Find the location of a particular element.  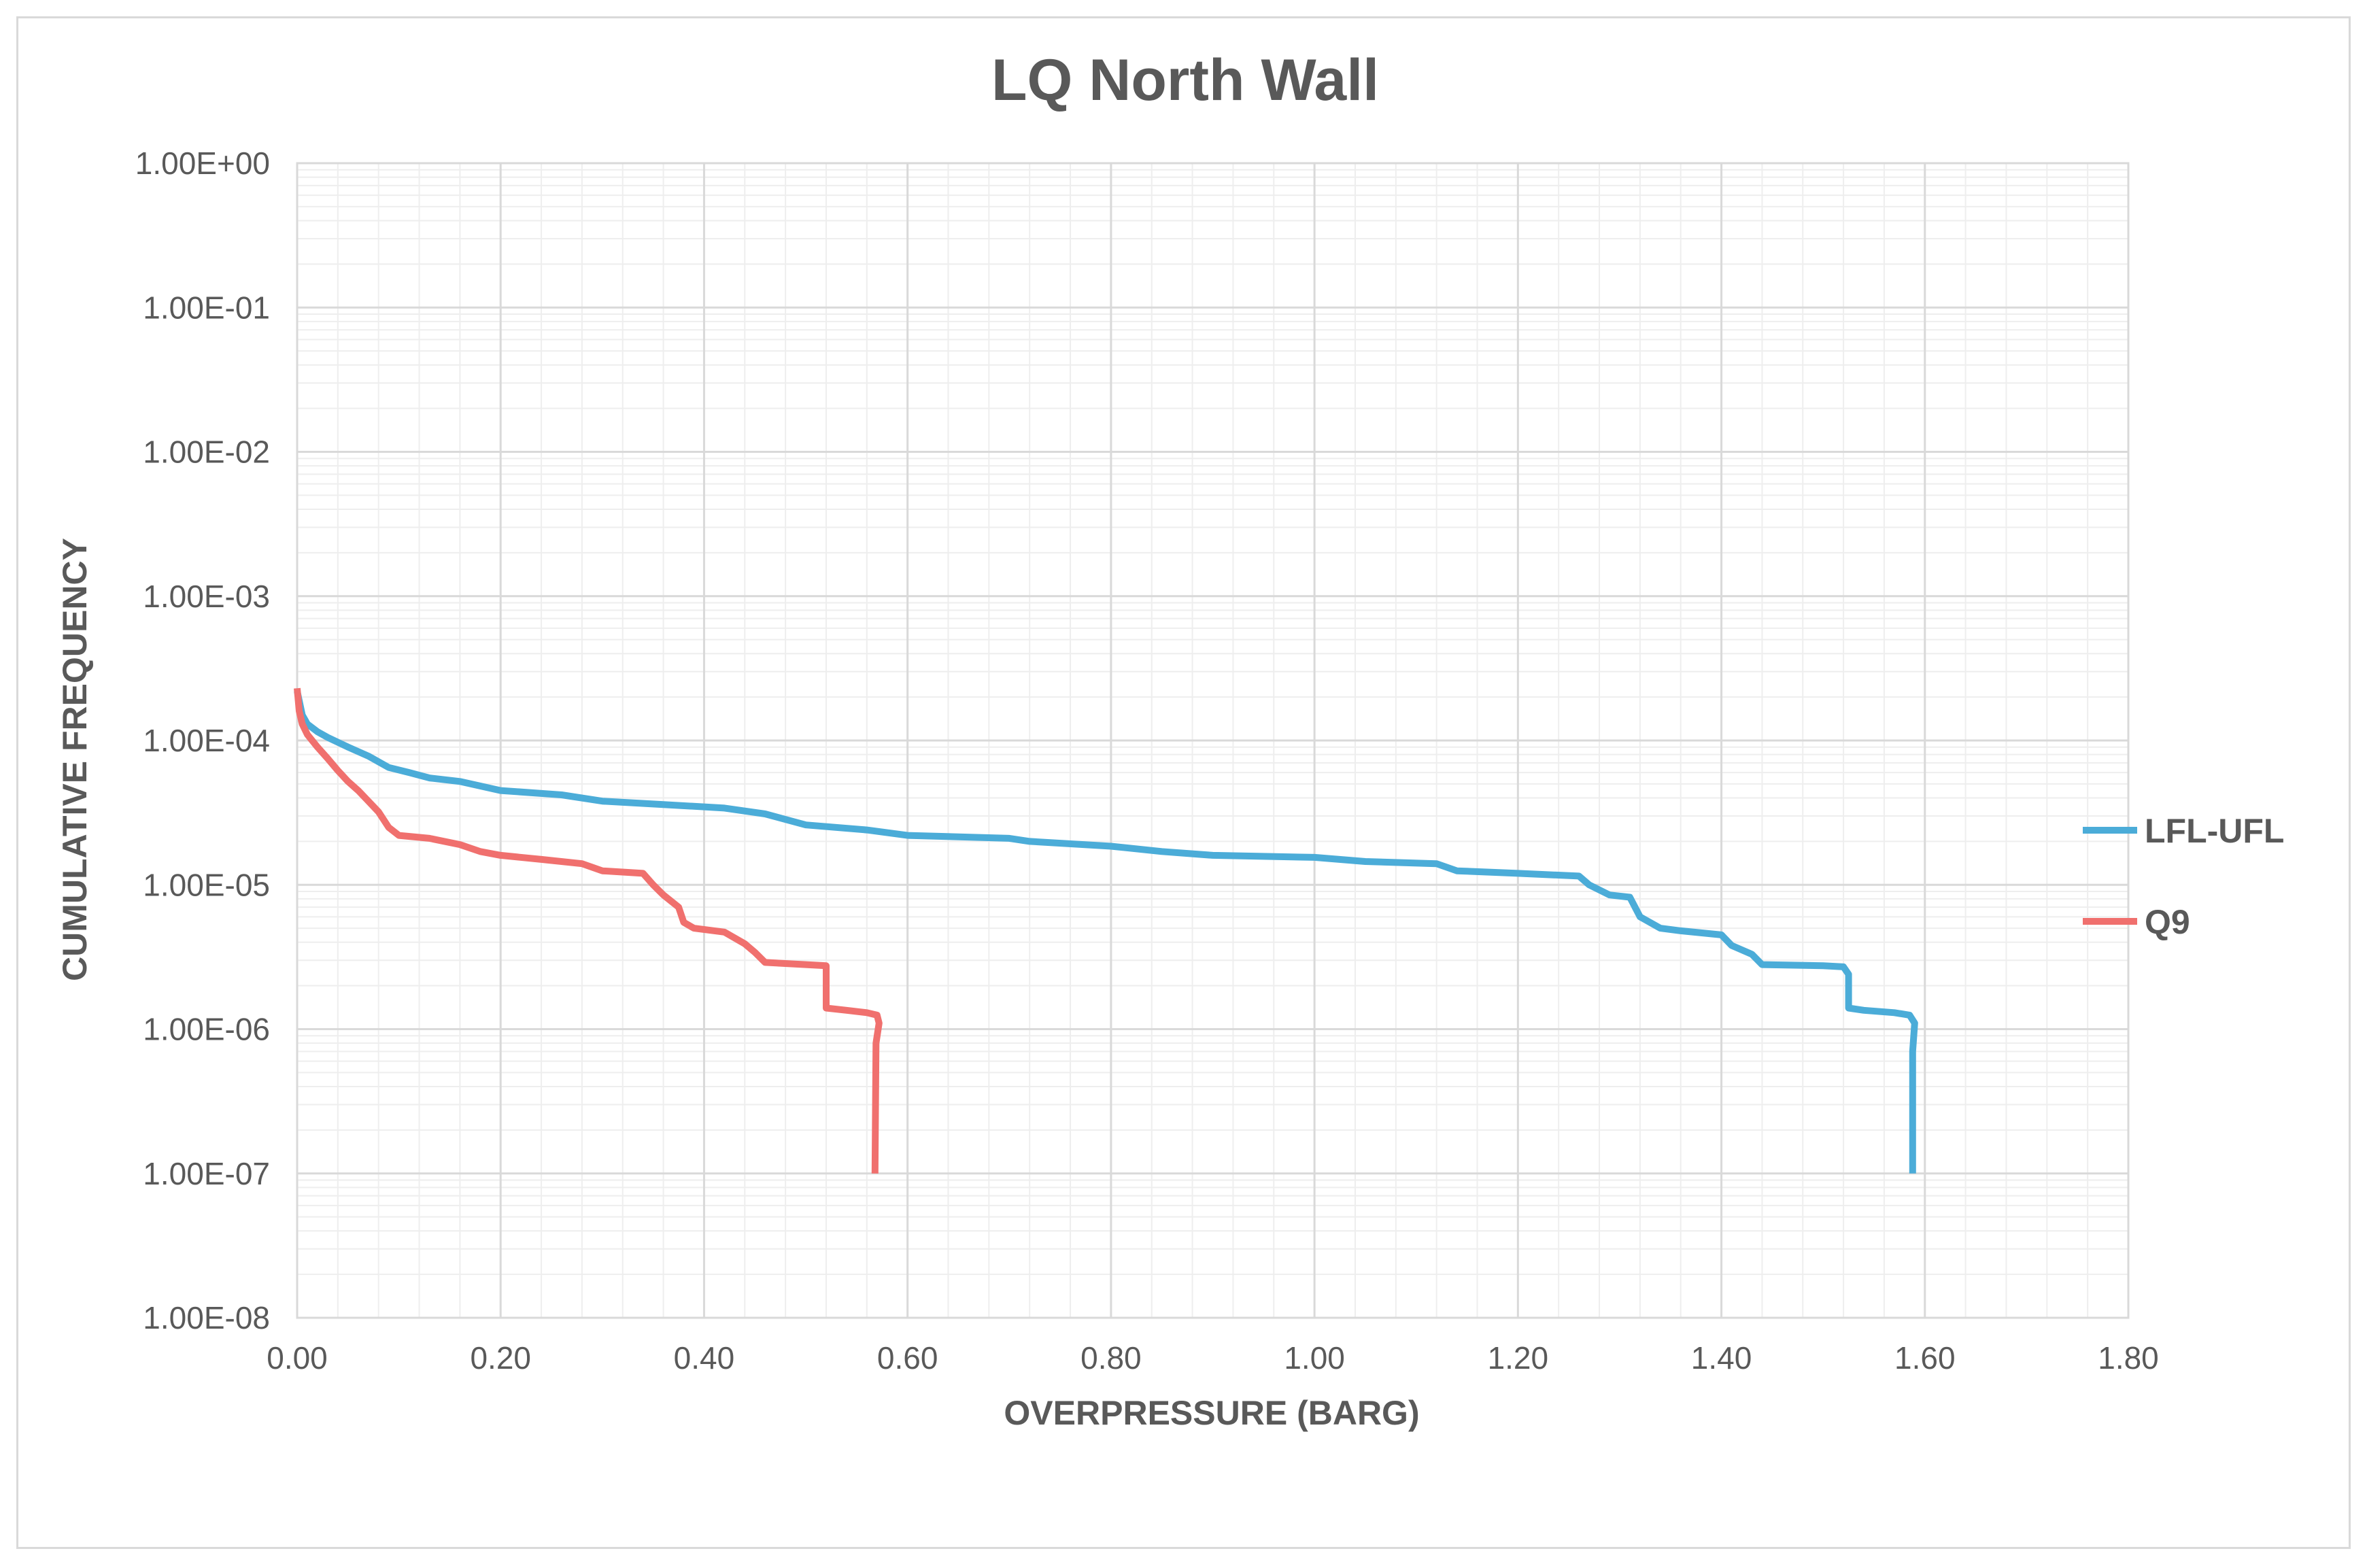

y-tick-label: 1.00E-06 is located at coordinates (206, 1029).